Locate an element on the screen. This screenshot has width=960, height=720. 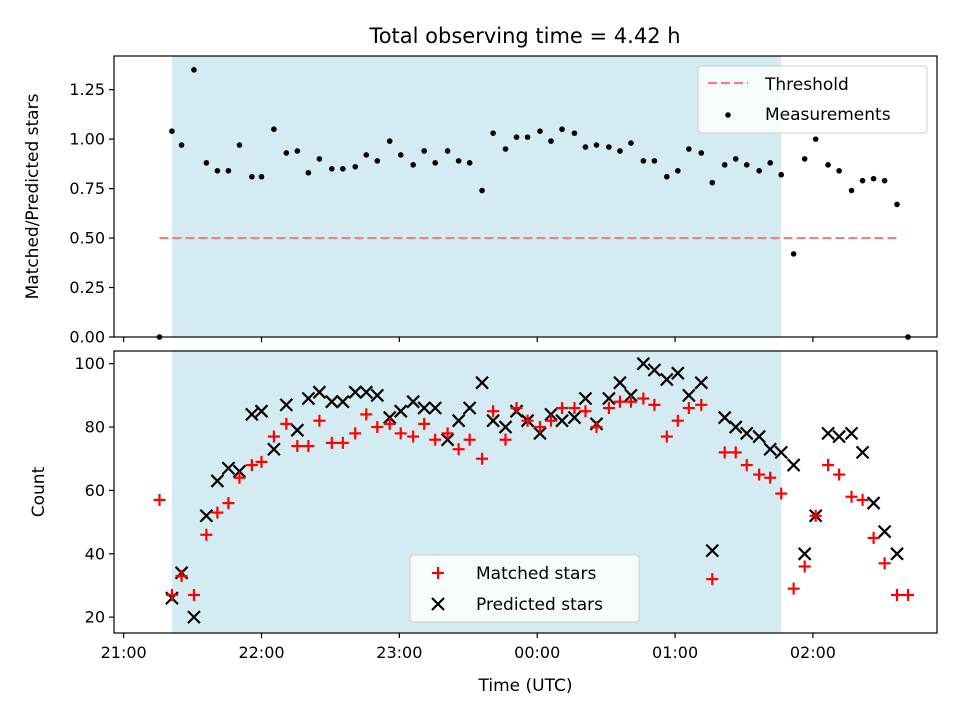
x-tick-label: 02:00 is located at coordinates (813, 652).